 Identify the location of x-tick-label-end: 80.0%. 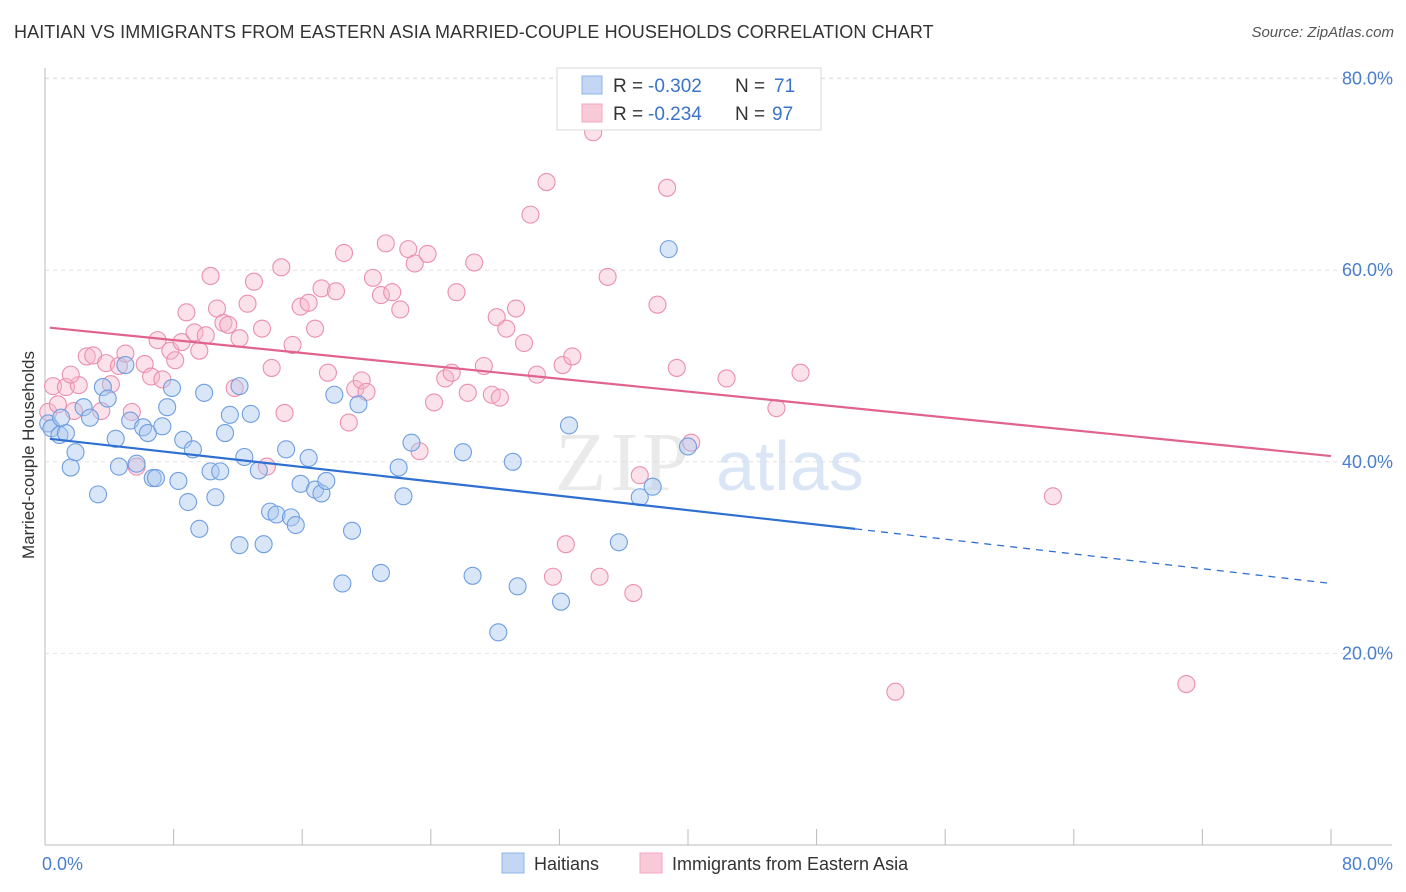
(1367, 864).